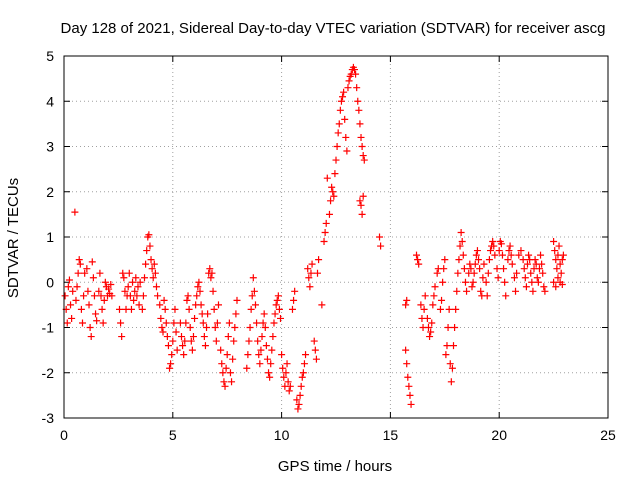  Describe the element at coordinates (50, 101) in the screenshot. I see `y-tick-label: 4` at that location.